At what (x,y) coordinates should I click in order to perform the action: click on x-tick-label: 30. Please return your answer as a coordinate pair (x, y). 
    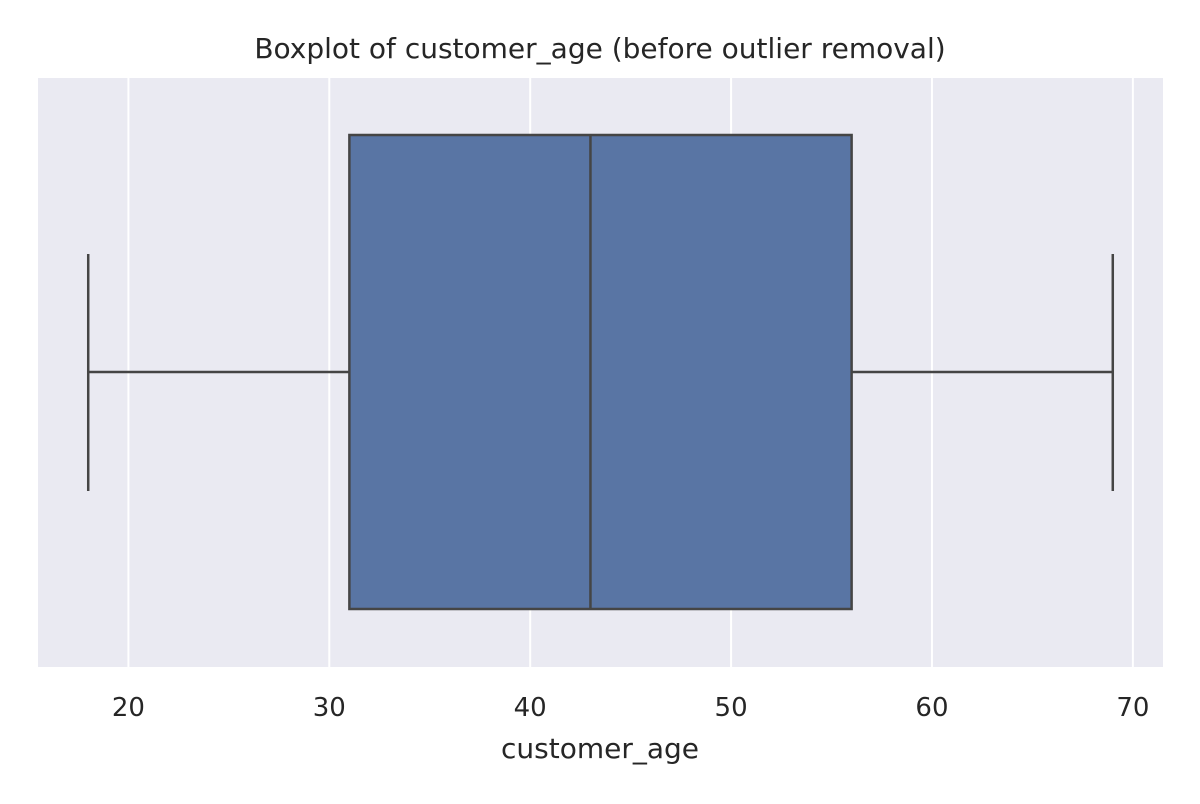
    Looking at the image, I should click on (329, 708).